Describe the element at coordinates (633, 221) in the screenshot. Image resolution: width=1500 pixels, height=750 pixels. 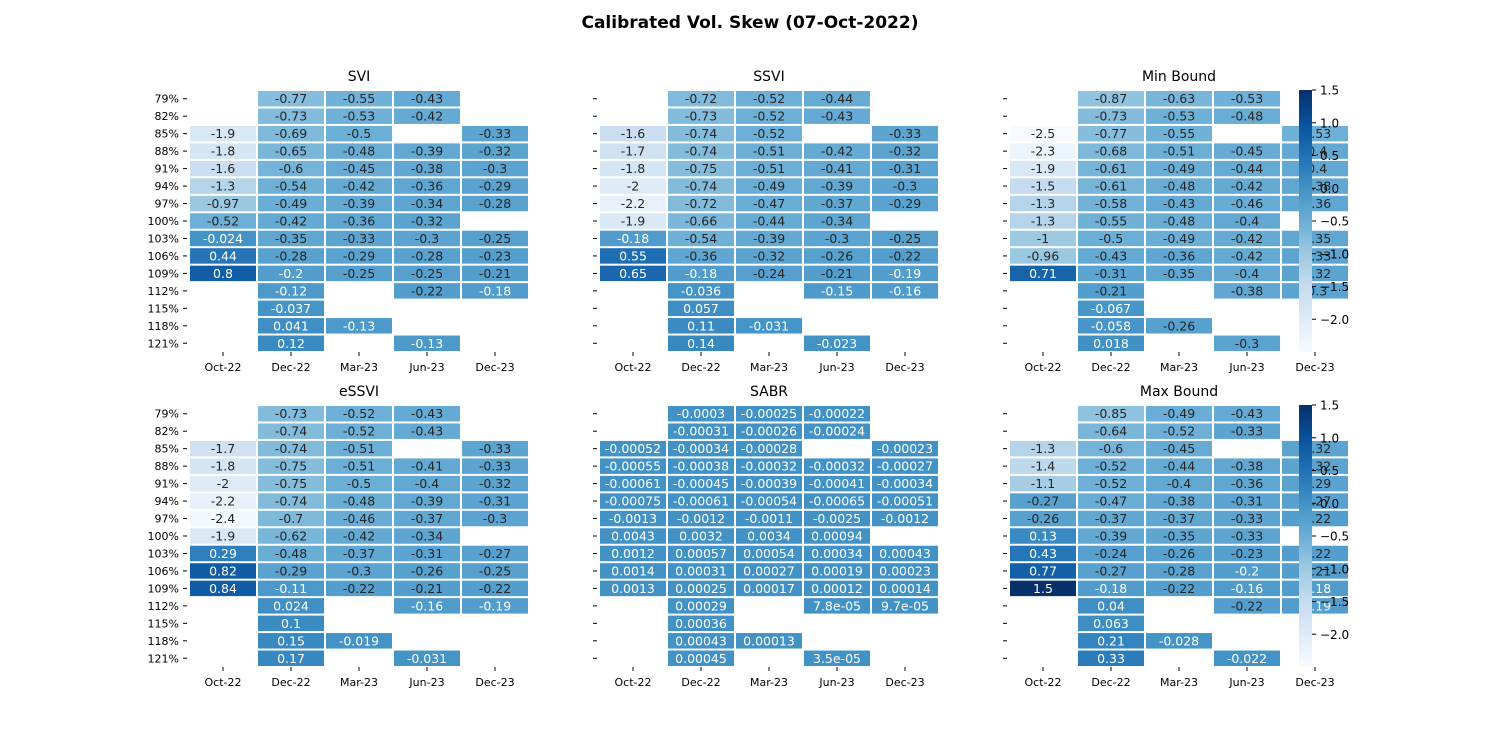
I see `cell-label: -1.9` at that location.